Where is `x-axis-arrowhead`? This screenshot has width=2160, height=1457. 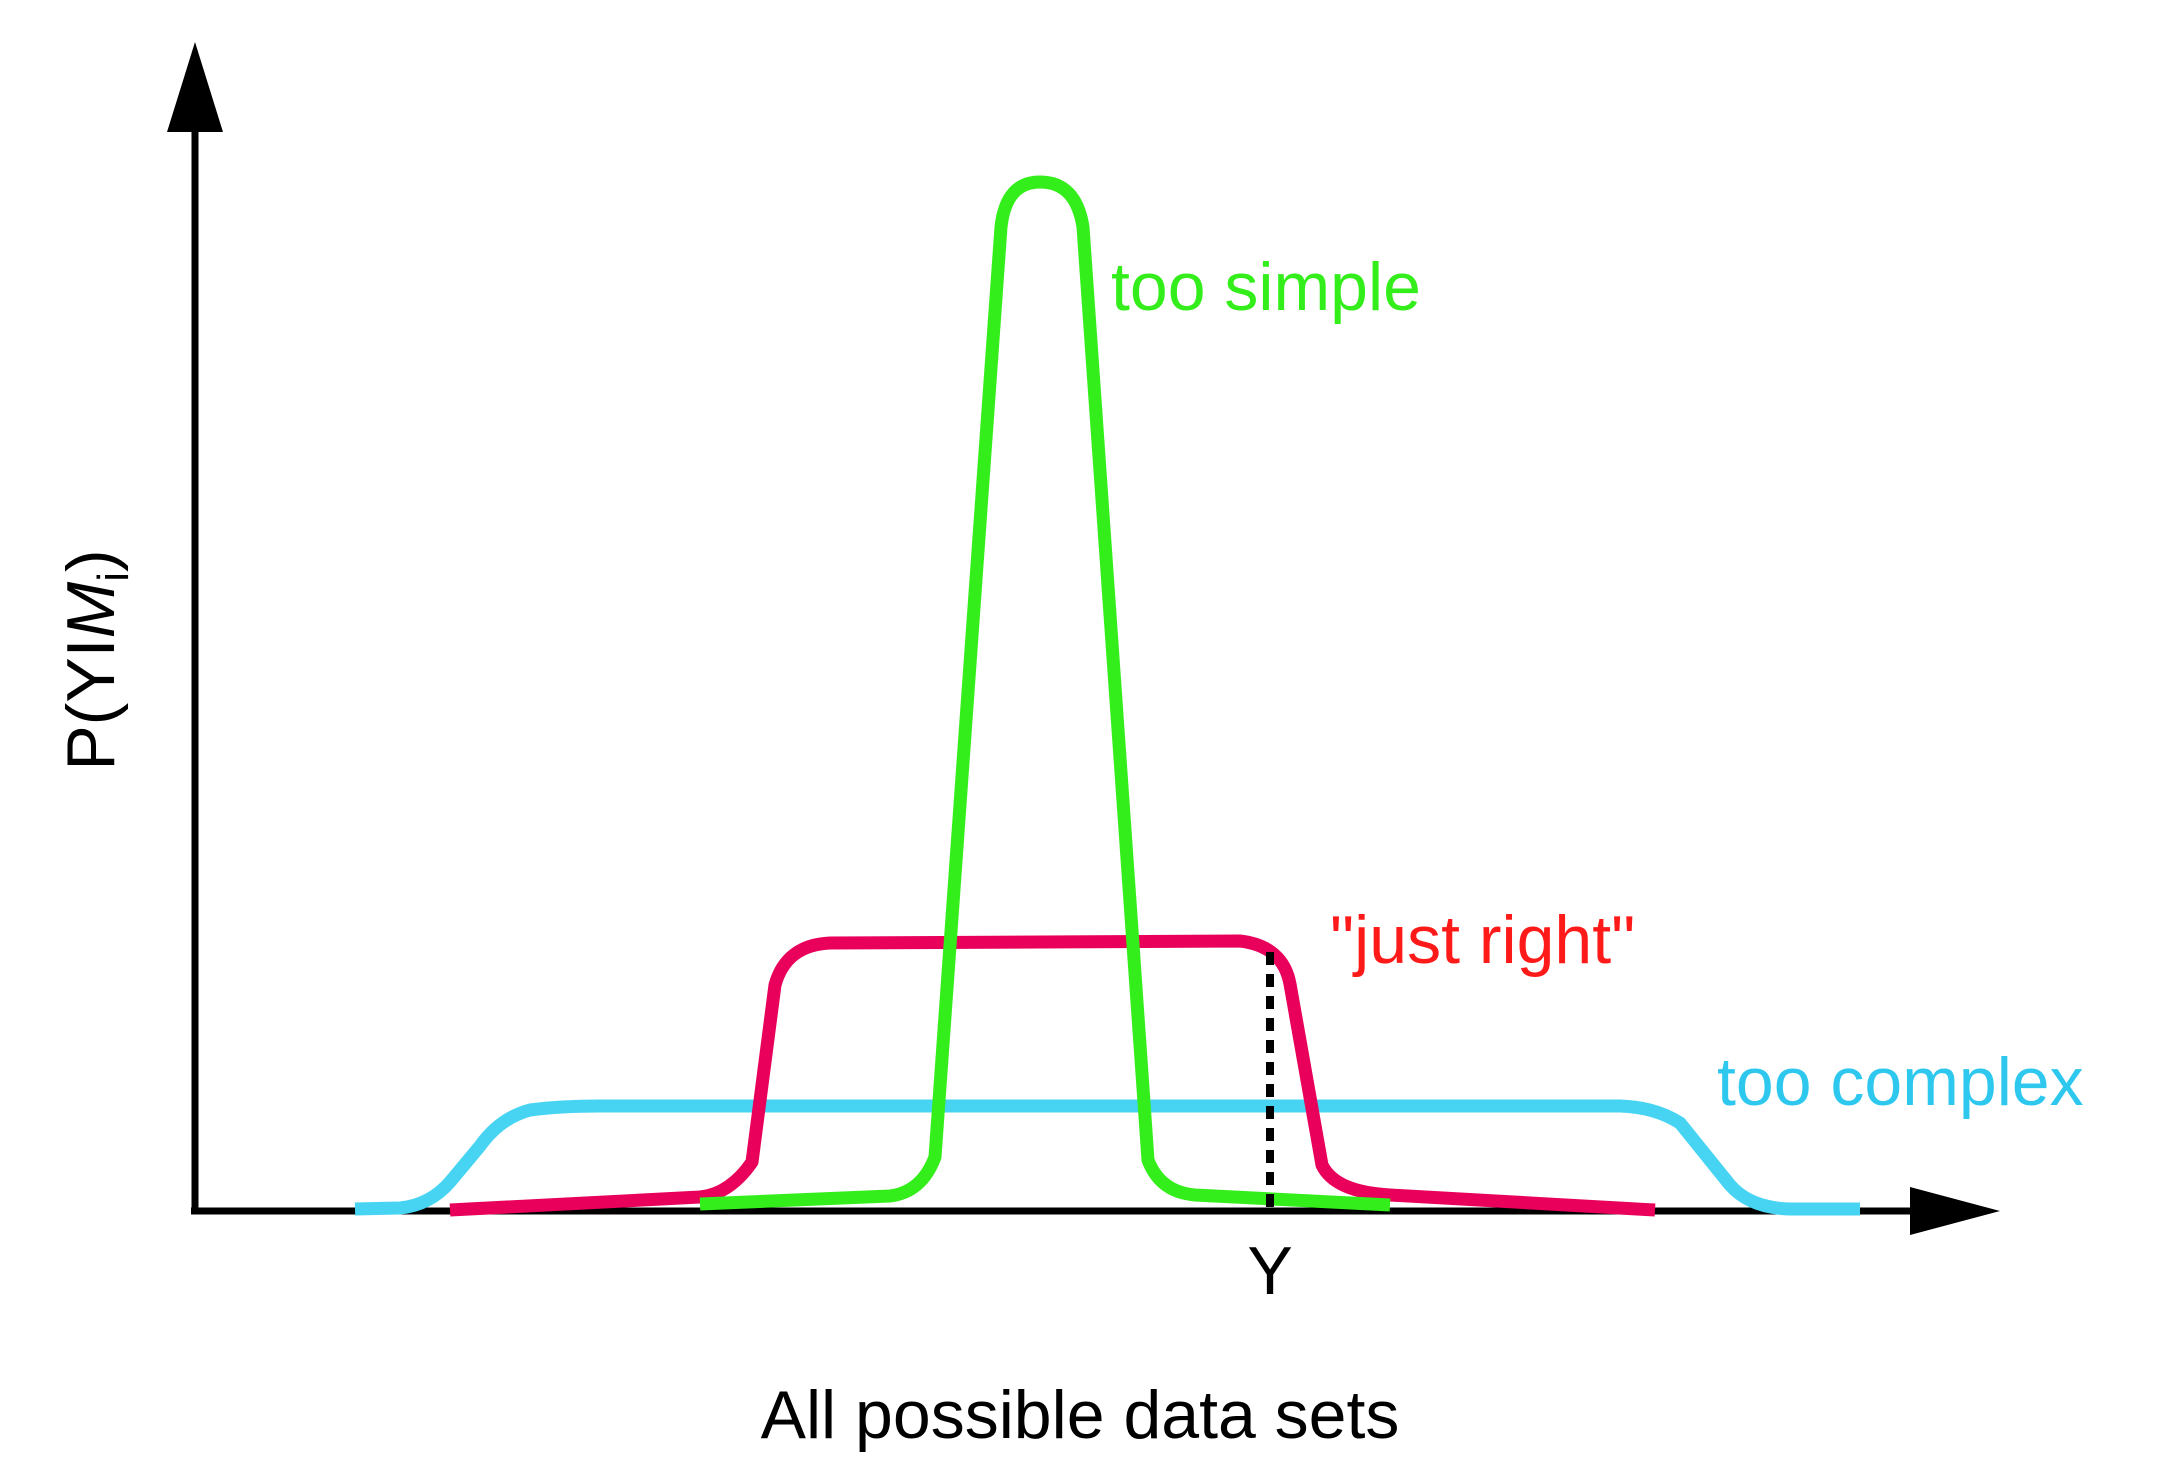
x-axis-arrowhead is located at coordinates (1955, 1211).